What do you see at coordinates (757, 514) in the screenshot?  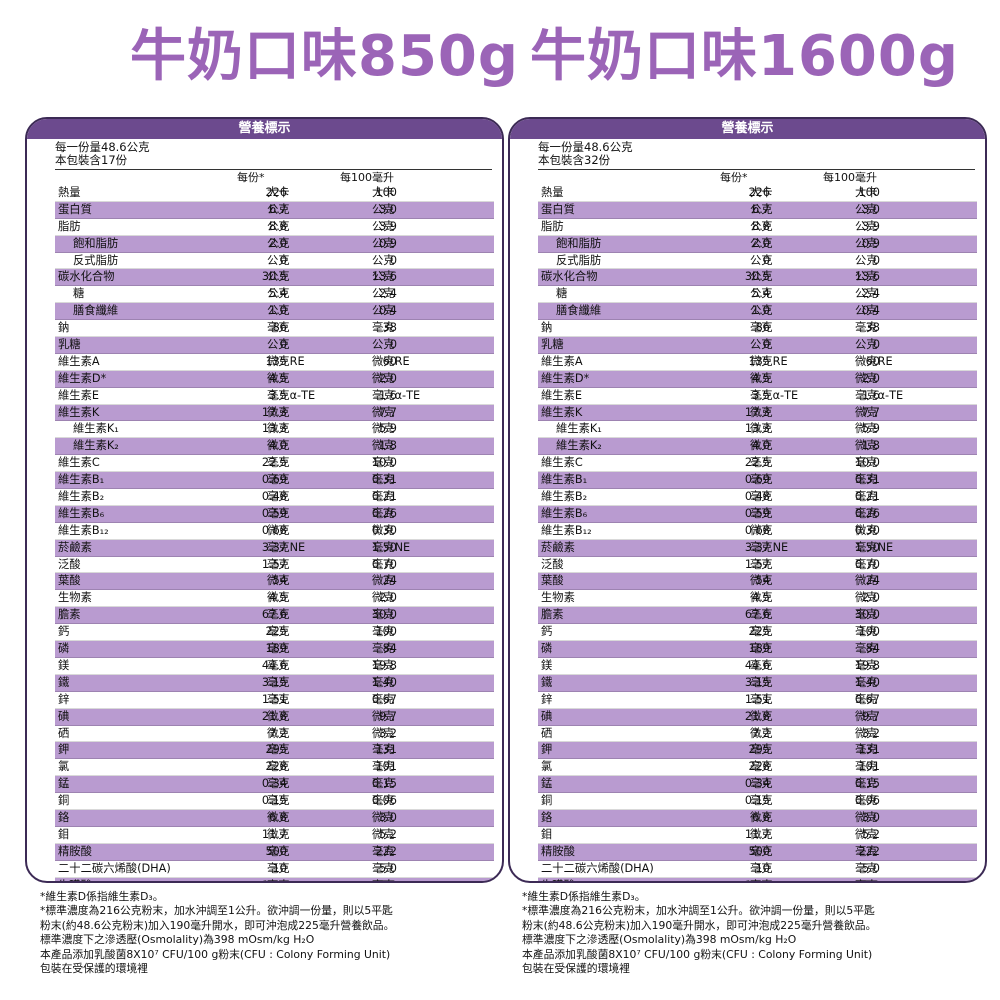 I see `nutrient-row: 維生素B₆ 0.59 毫克 0.26 毫克` at bounding box center [757, 514].